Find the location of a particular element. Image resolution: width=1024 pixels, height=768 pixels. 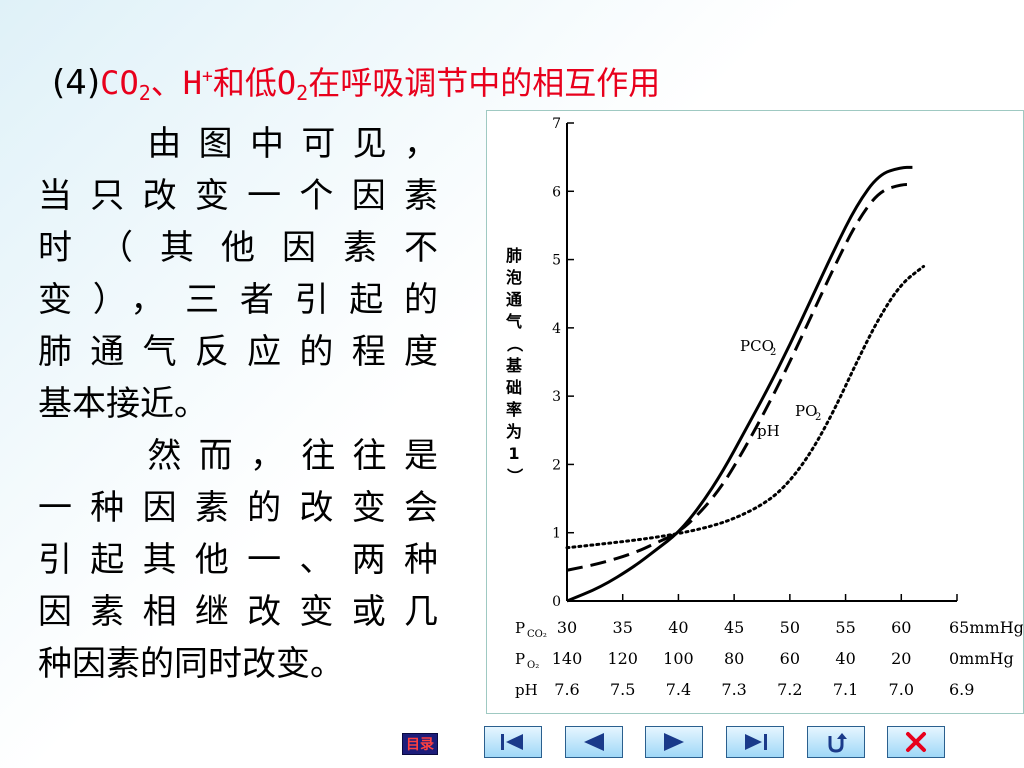

x-tick-label: 80 is located at coordinates (734, 658).